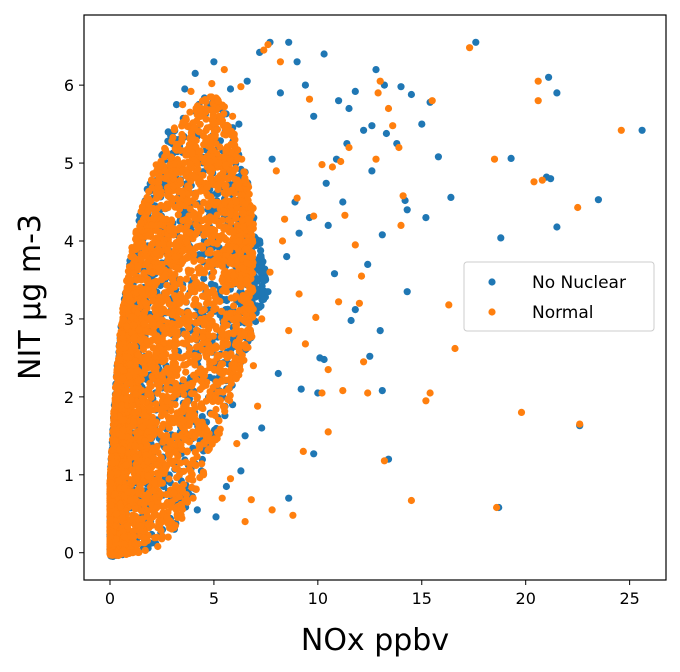 The image size is (680, 672). I want to click on legend-label-no-nuclear: No Nuclear, so click(579, 283).